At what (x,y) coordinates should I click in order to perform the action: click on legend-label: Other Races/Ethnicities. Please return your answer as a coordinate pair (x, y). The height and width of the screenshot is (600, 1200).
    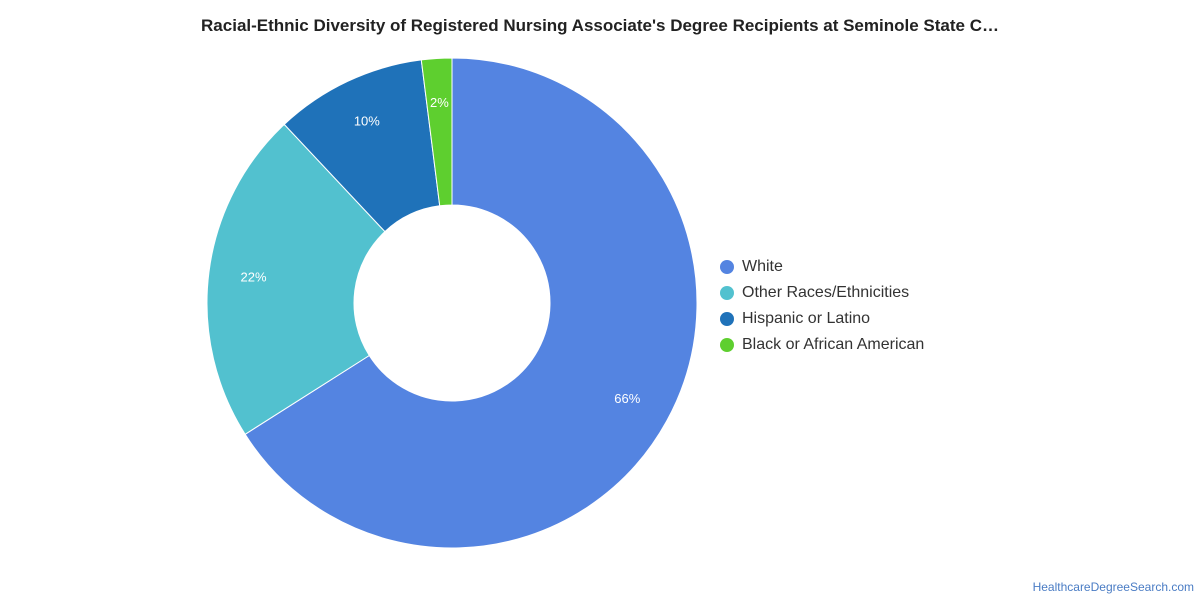
    Looking at the image, I should click on (826, 292).